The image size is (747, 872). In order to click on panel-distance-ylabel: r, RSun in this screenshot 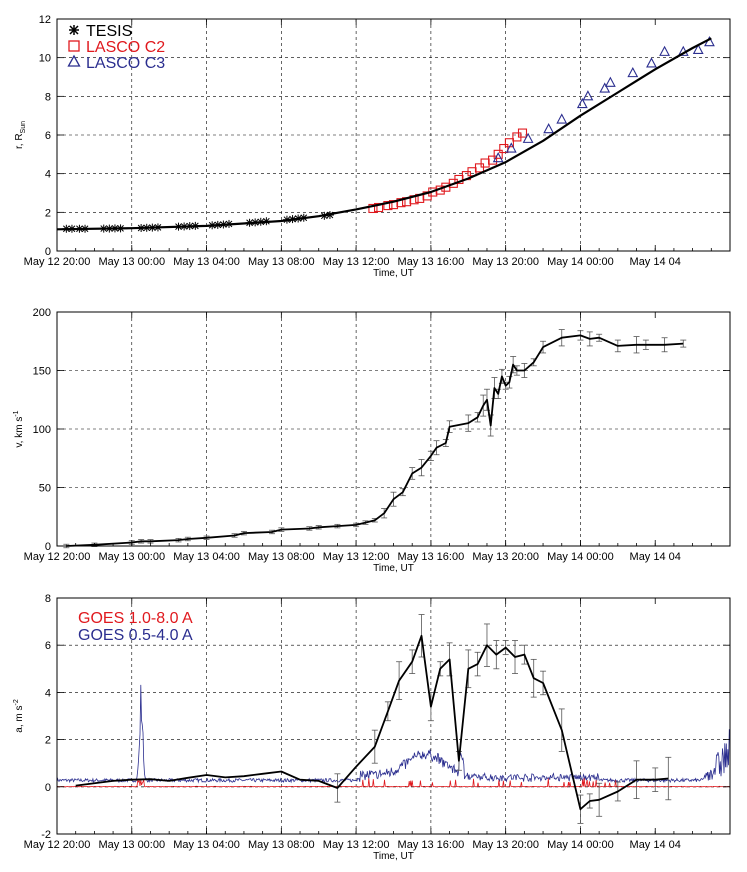, I will do `click(20, 135)`.